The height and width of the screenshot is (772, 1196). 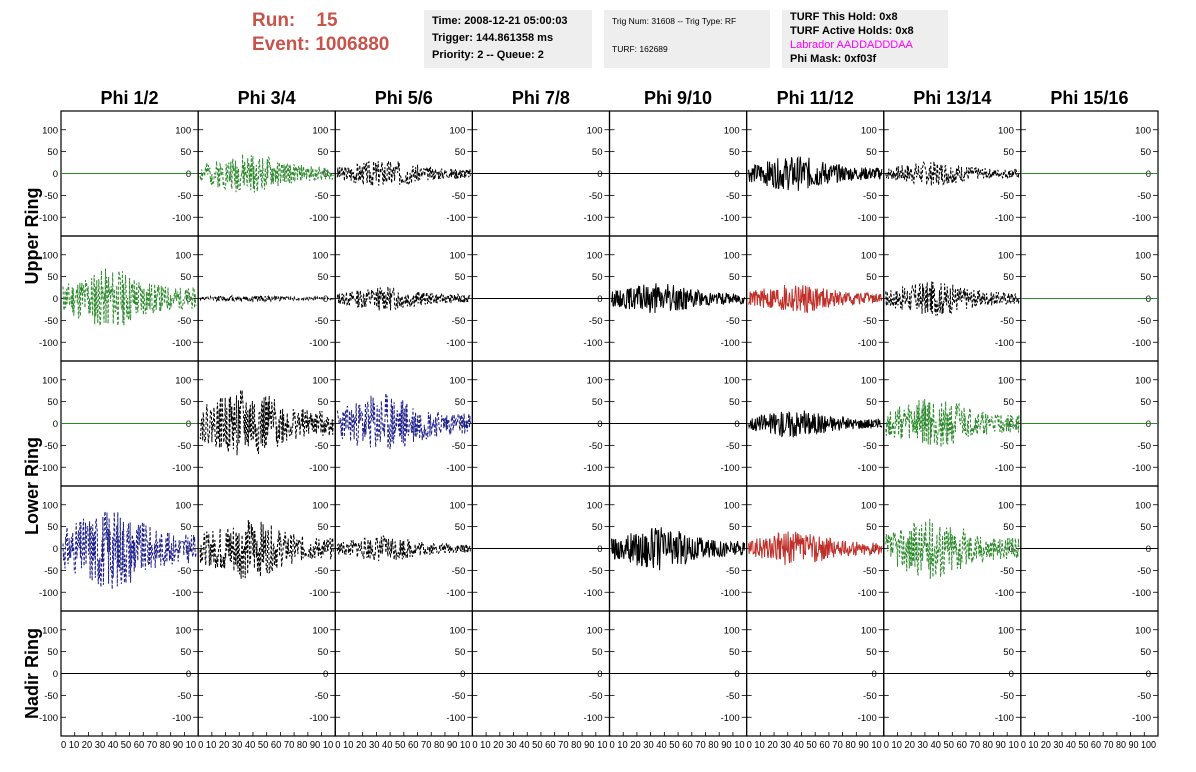 What do you see at coordinates (815, 548) in the screenshot?
I see `panel-r4-c6: 100 50 0 -50 -100` at bounding box center [815, 548].